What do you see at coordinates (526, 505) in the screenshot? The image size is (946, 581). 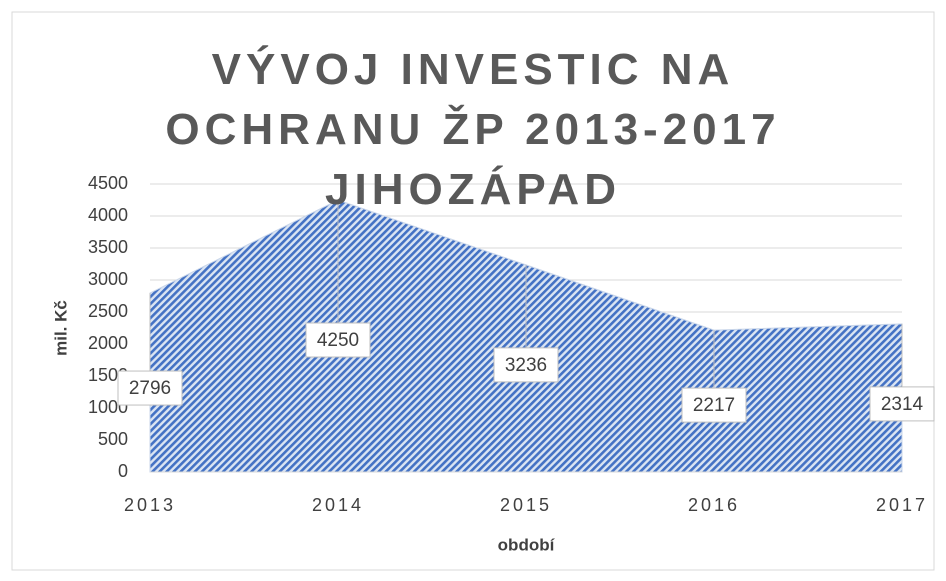 I see `x-tick-label: 2015` at bounding box center [526, 505].